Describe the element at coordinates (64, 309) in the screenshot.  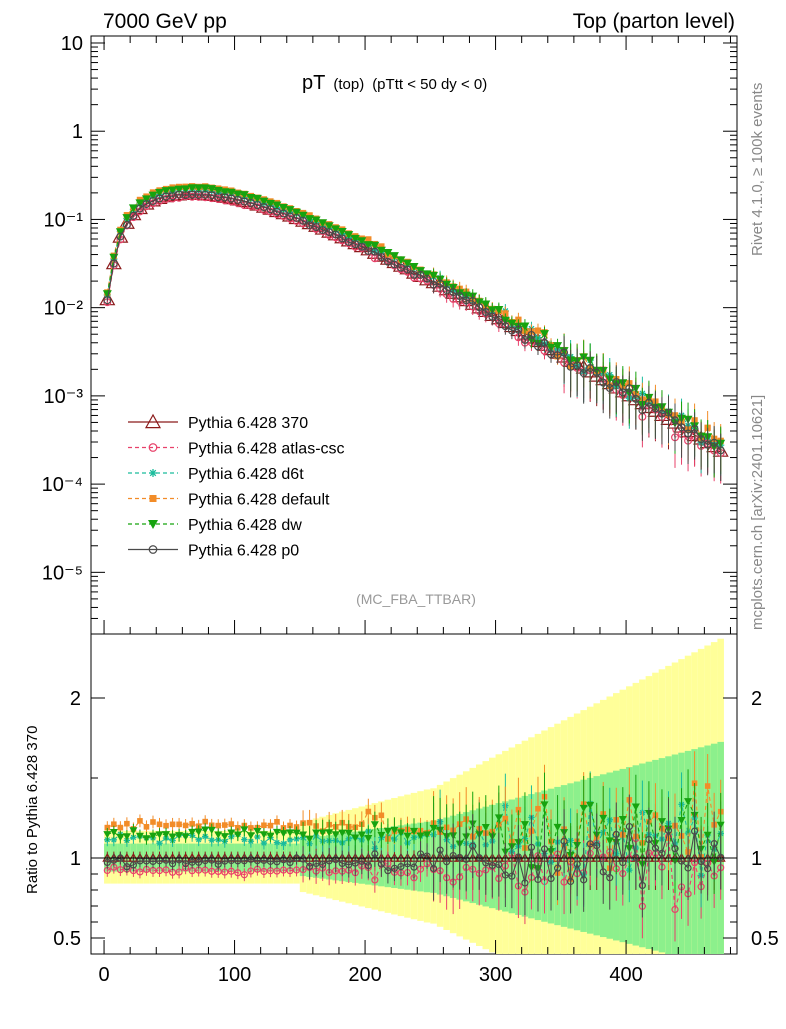
I see `main-y-tick-label: 10⁻²` at that location.